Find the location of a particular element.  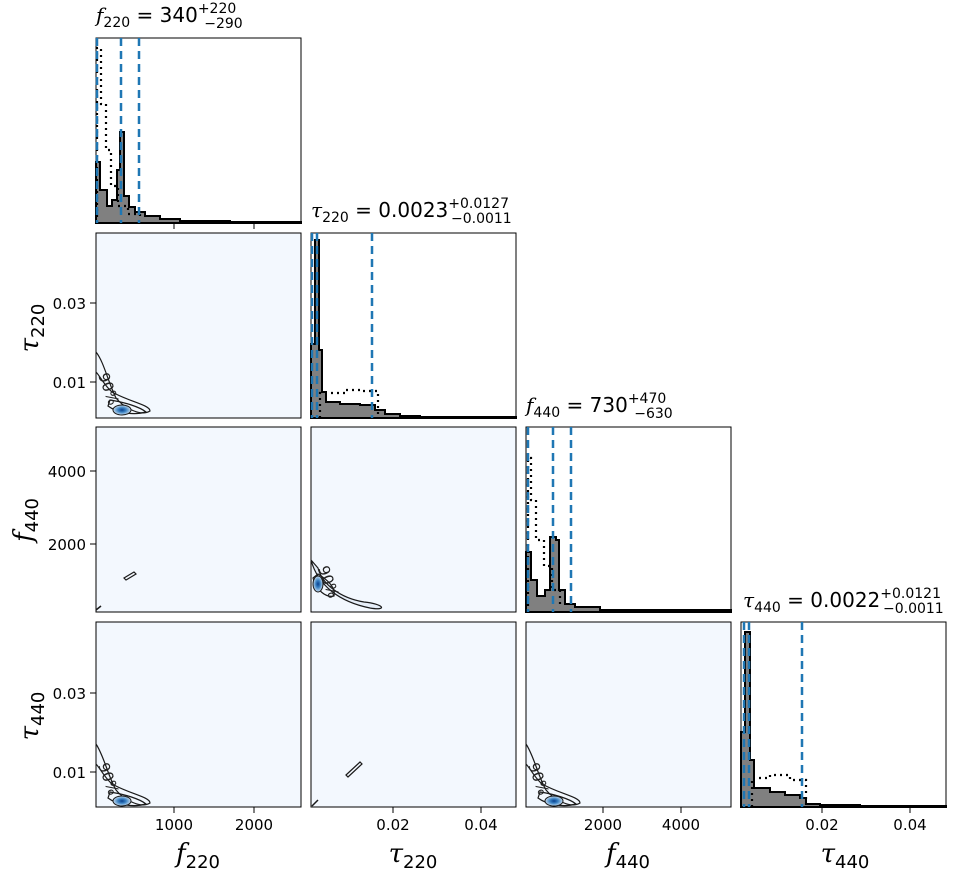

xtick-tau440-0.04: 0.04 is located at coordinates (909, 825).